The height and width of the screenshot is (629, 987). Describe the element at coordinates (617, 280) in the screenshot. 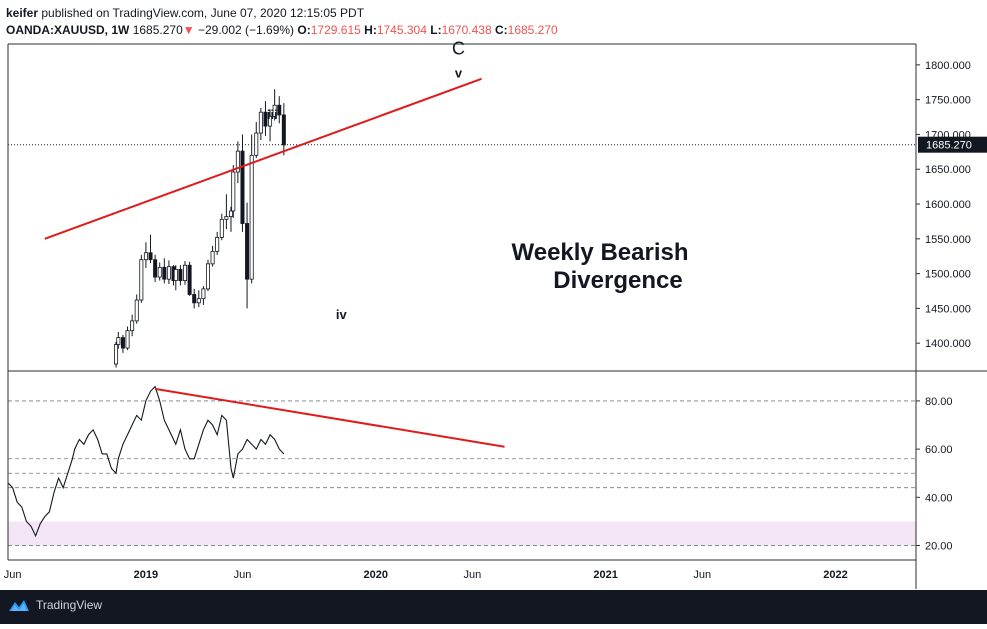

I see `annotation-text: Divergence` at that location.